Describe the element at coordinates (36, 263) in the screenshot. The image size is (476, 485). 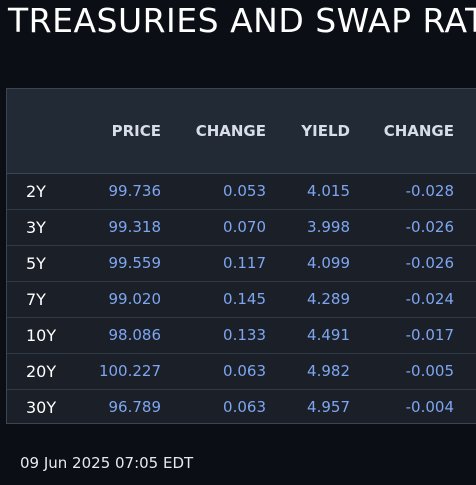
I see `tenor-cell: 5Y` at that location.